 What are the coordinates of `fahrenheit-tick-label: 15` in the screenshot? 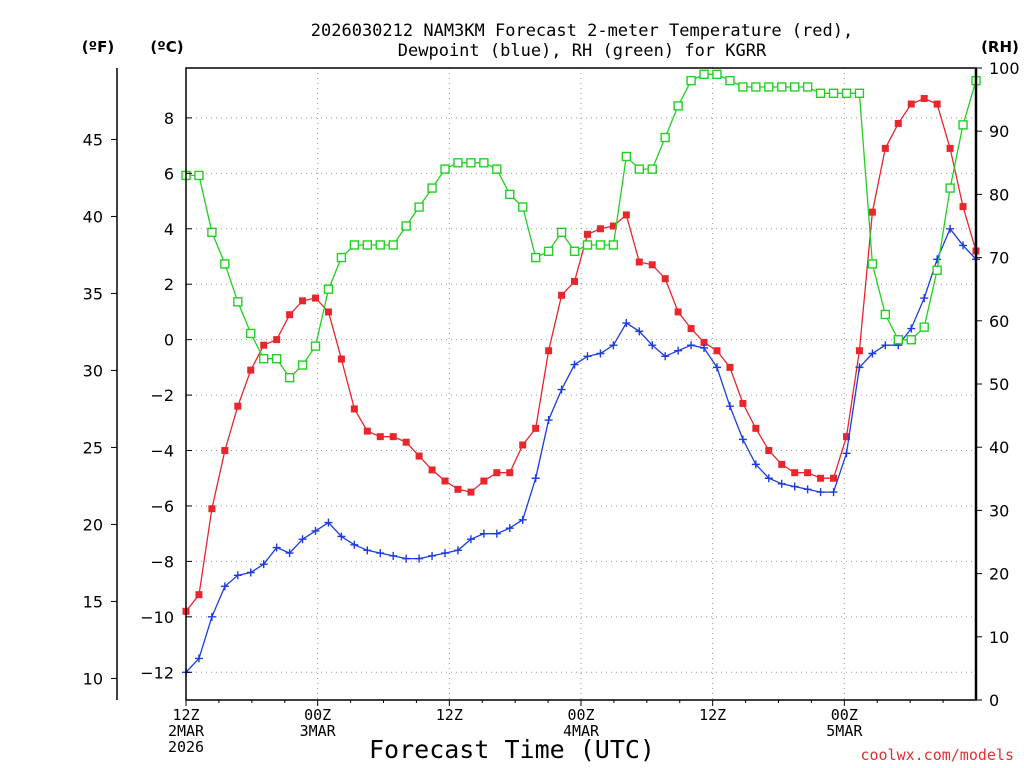 It's located at (93, 601).